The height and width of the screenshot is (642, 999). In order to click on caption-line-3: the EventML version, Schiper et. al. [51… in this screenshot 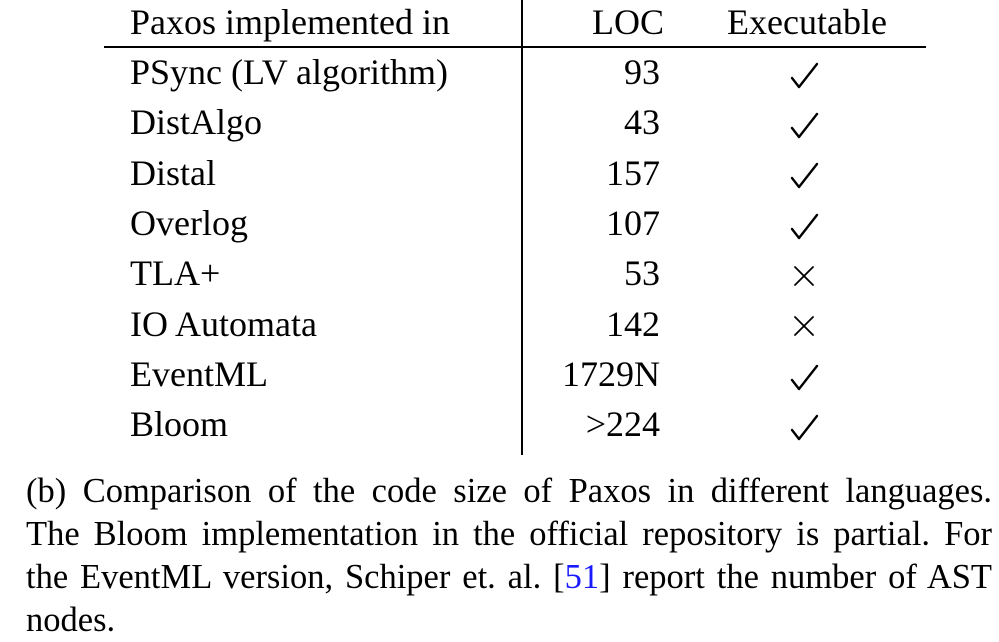, I will do `click(509, 577)`.